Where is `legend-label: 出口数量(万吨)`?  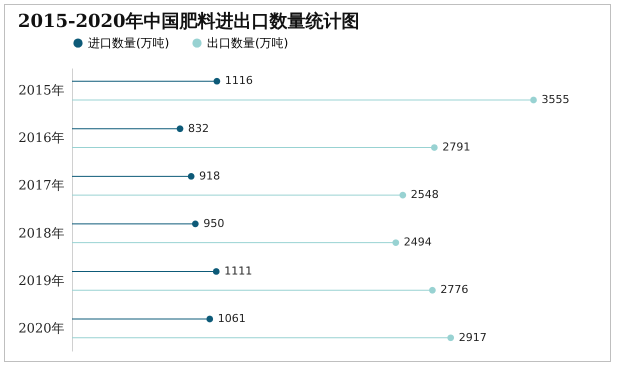
legend-label: 出口数量(万吨) is located at coordinates (247, 43).